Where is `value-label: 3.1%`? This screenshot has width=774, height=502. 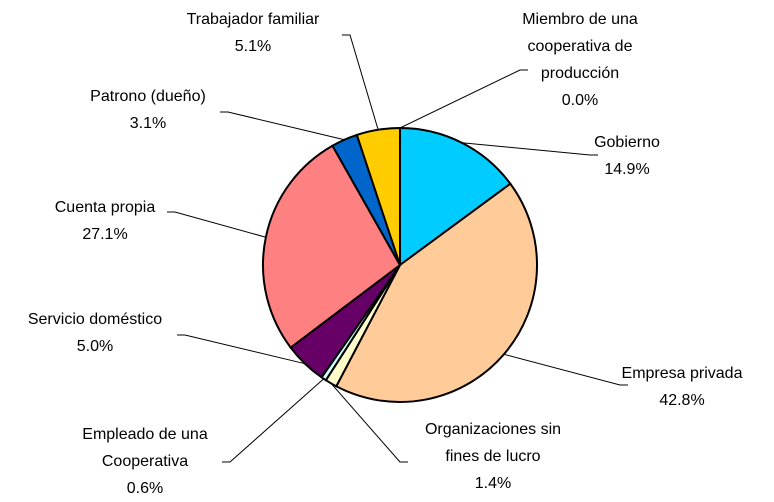 value-label: 3.1% is located at coordinates (148, 123).